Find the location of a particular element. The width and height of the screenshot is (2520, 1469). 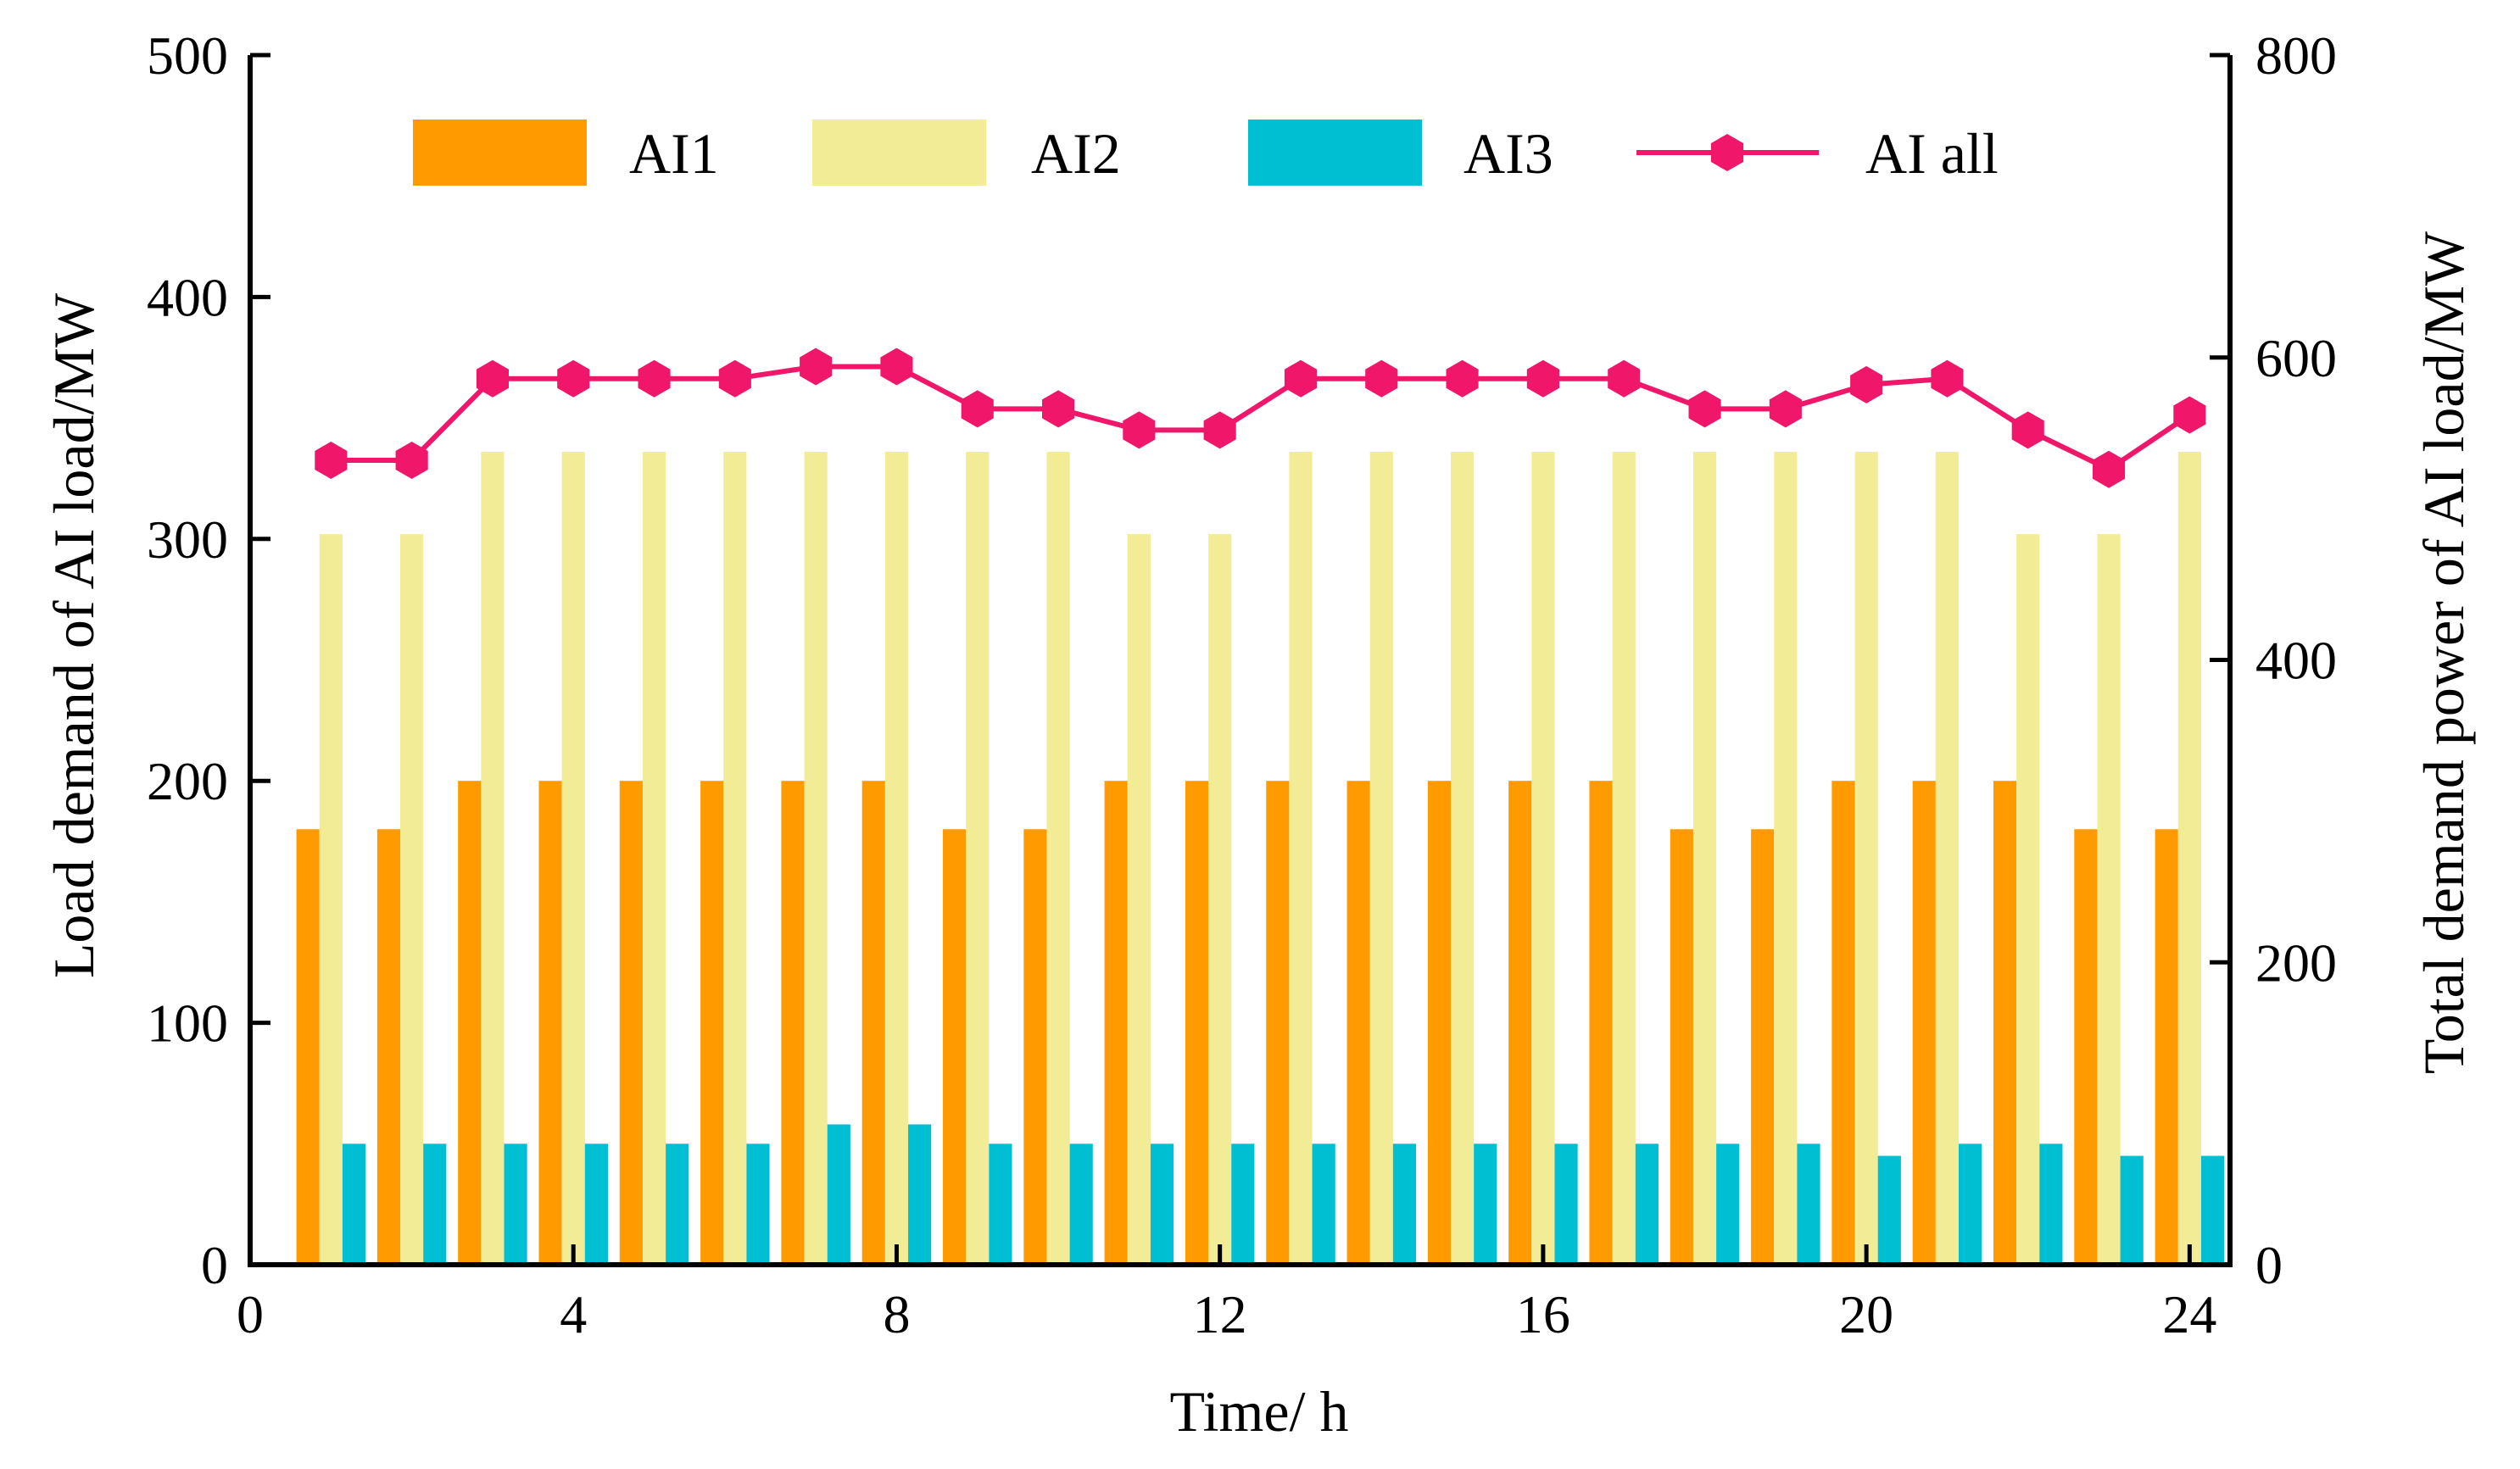

line-marker-h12 is located at coordinates (1219, 430).